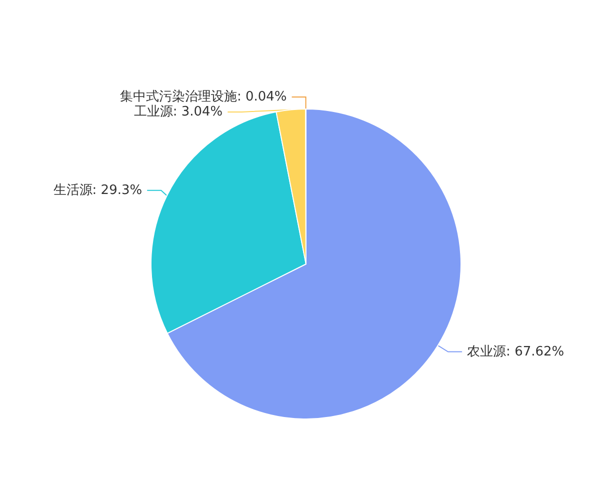  I want to click on slice-label: 生活源: 29.3%, so click(97, 190).